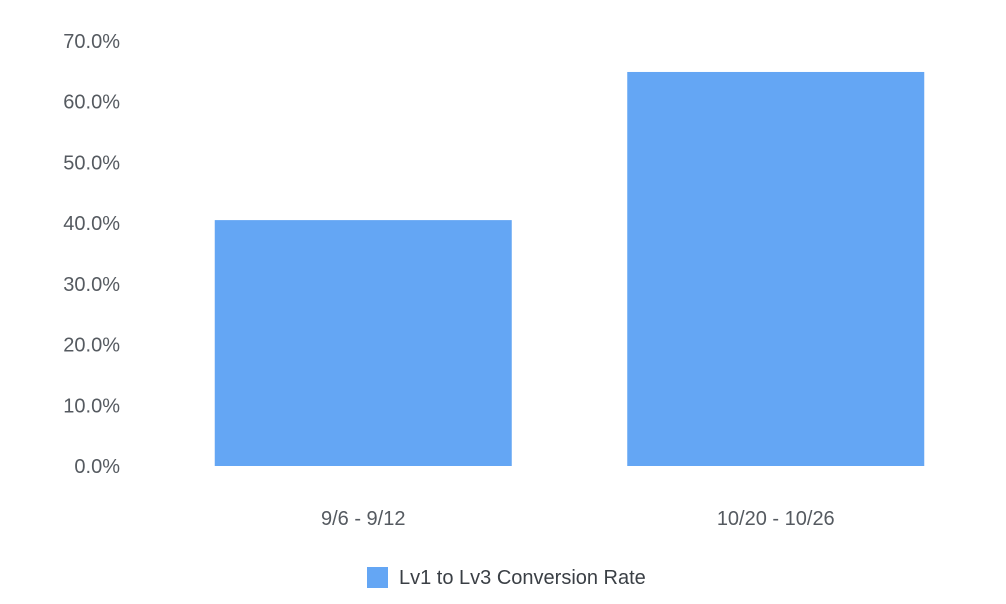 The height and width of the screenshot is (604, 1006). What do you see at coordinates (776, 519) in the screenshot?
I see `x-tick-label: 10/20 - 10/26` at bounding box center [776, 519].